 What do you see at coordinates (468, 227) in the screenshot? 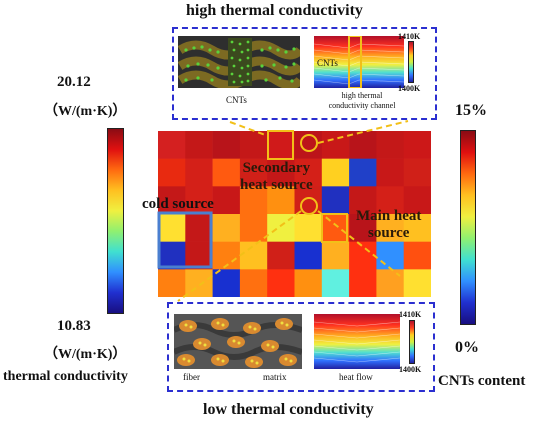
I see `cnts-content-colorbar` at bounding box center [468, 227].